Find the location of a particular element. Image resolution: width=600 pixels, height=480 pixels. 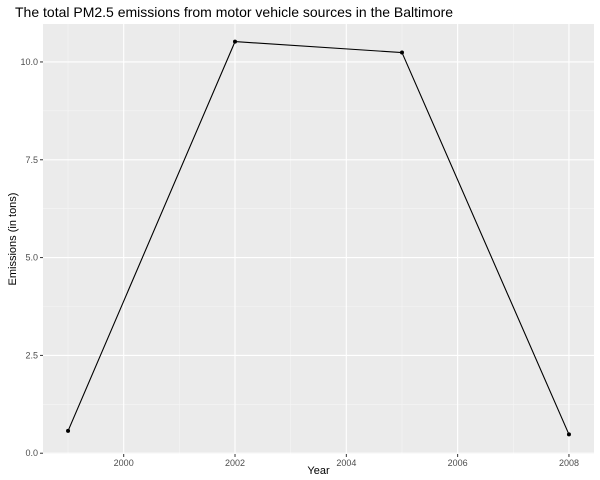

x-tick-label: 2008 is located at coordinates (569, 463).